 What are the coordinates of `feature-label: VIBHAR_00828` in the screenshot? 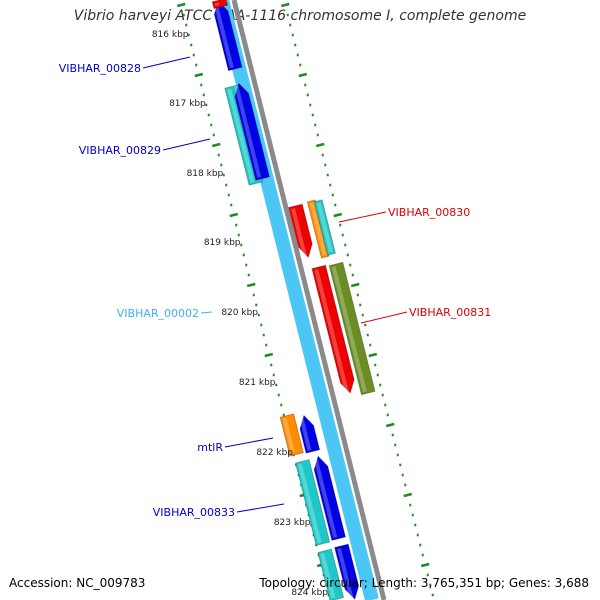 It's located at (100, 68).